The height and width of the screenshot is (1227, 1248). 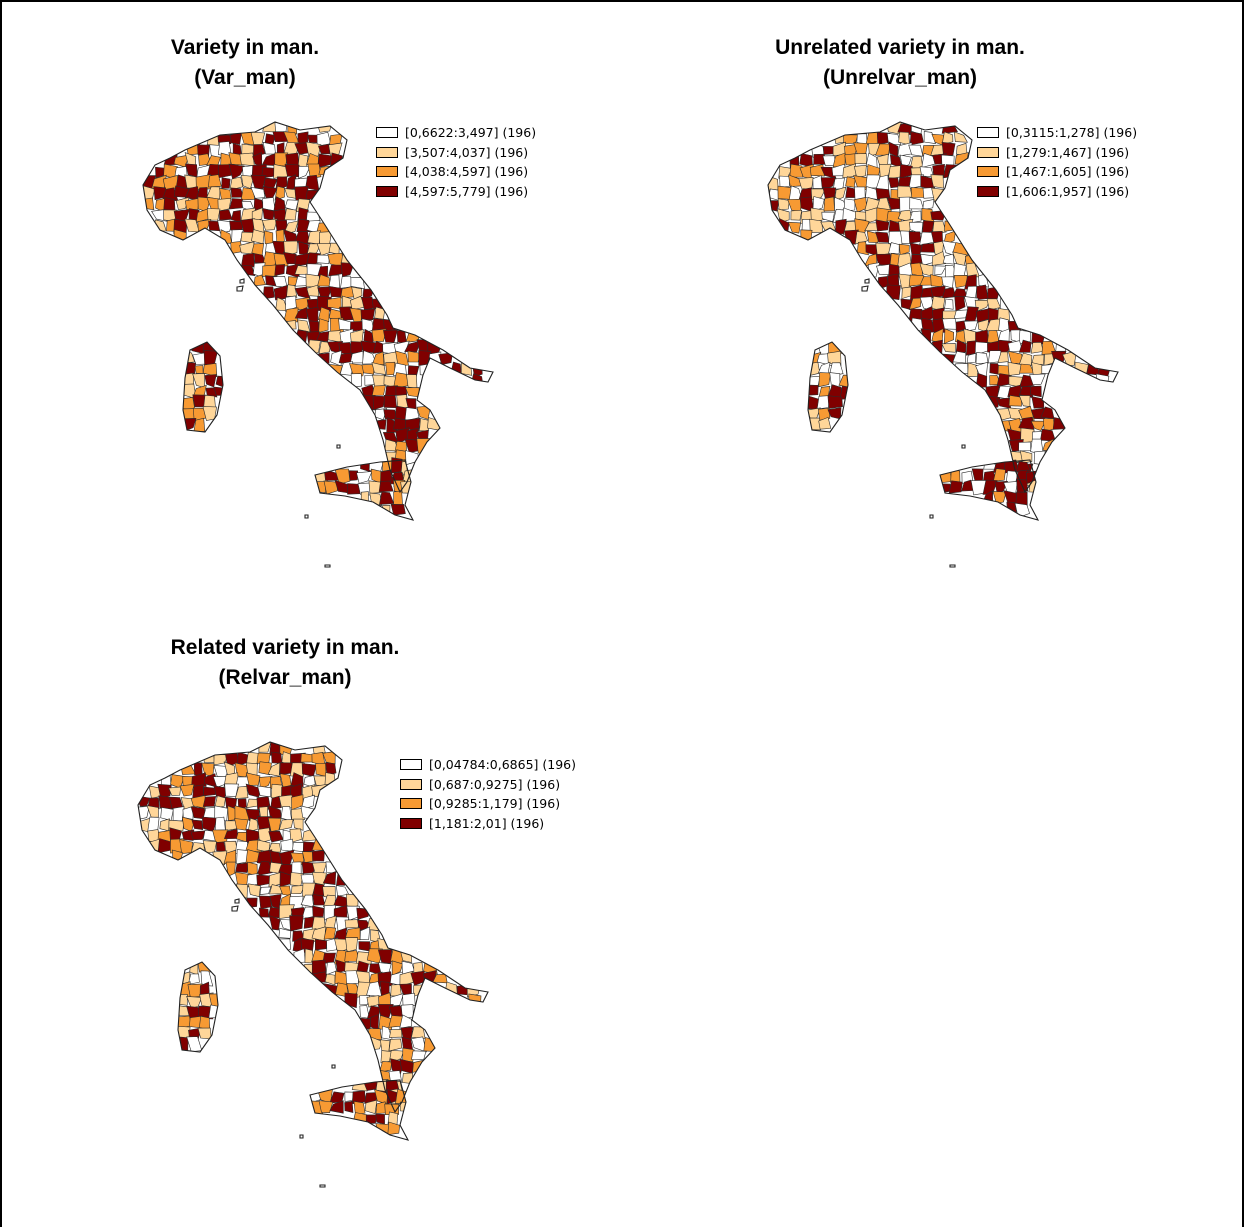 What do you see at coordinates (828, 387) in the screenshot?
I see `sardinia-outline` at bounding box center [828, 387].